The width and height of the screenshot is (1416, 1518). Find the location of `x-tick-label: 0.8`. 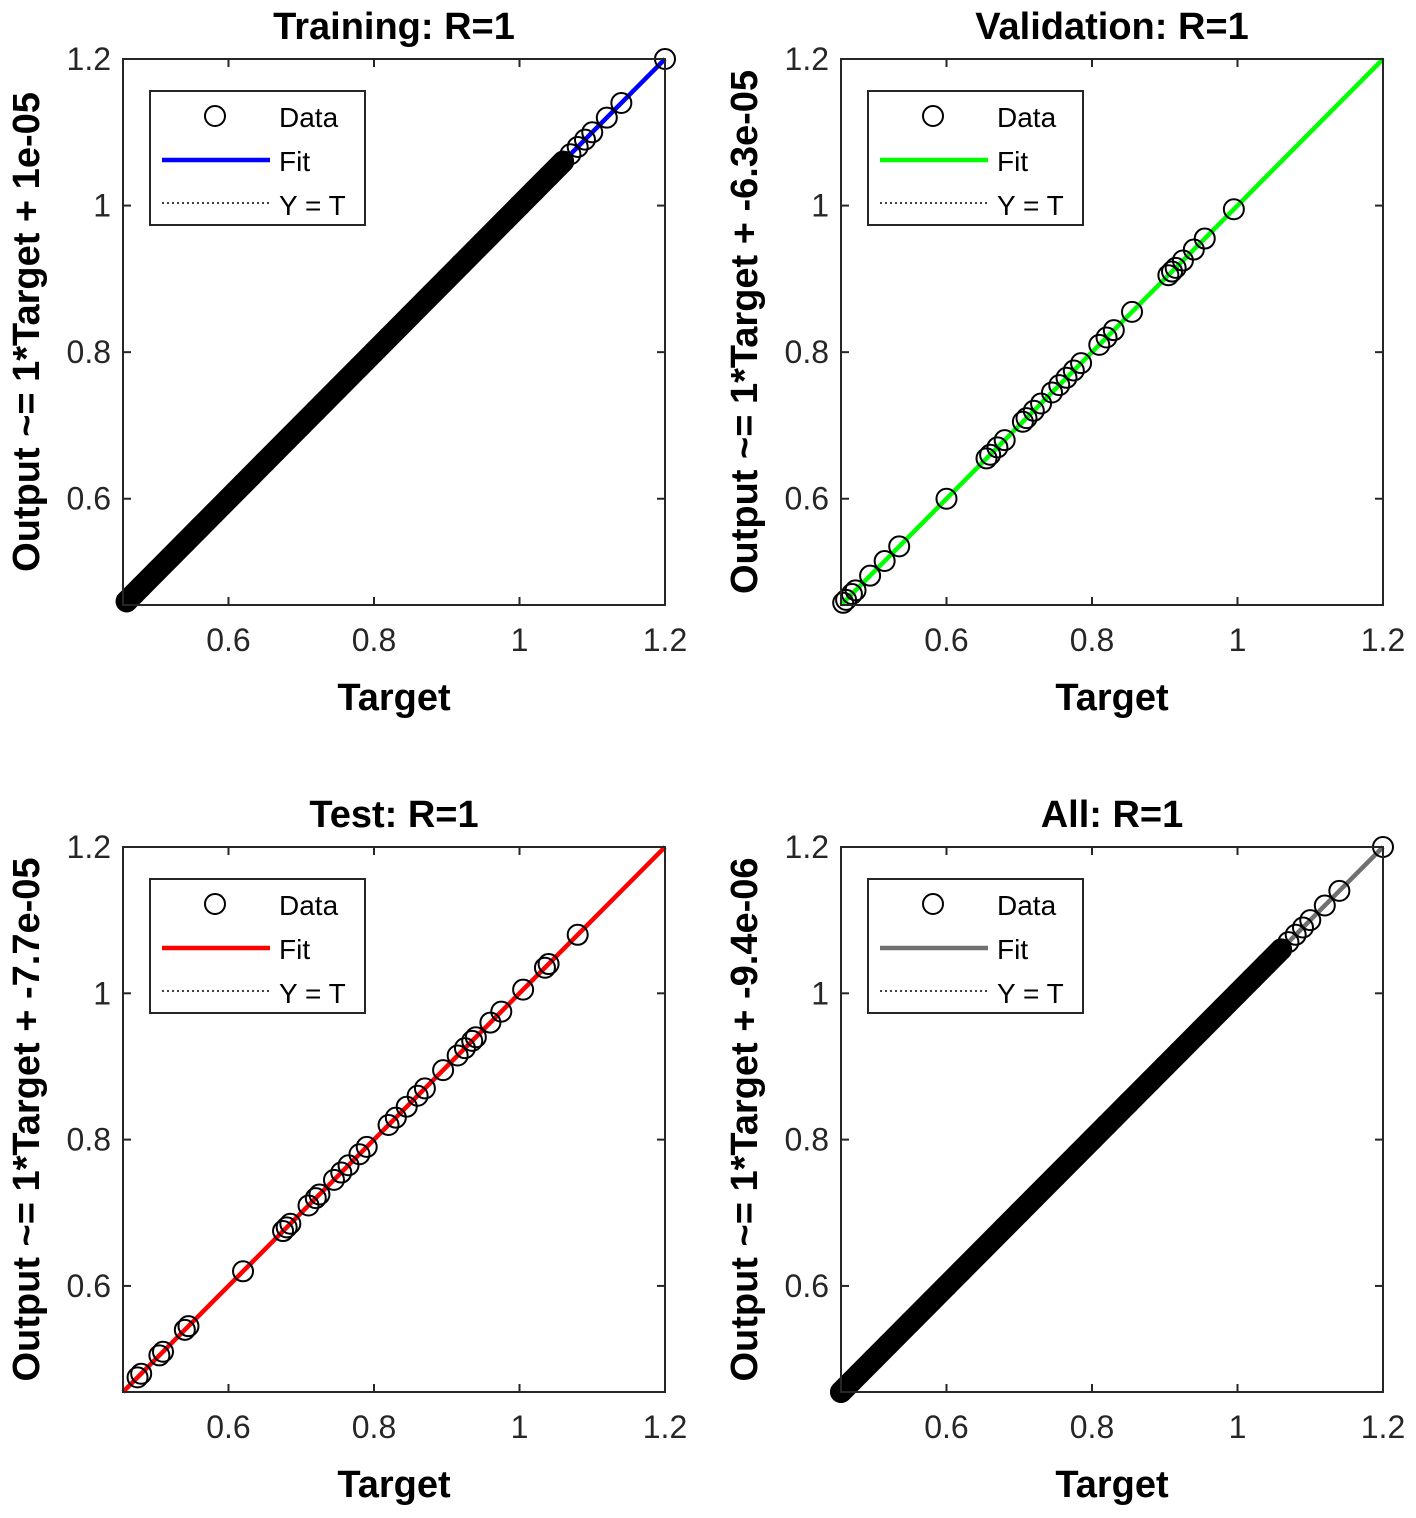

x-tick-label: 0.8 is located at coordinates (1092, 640).